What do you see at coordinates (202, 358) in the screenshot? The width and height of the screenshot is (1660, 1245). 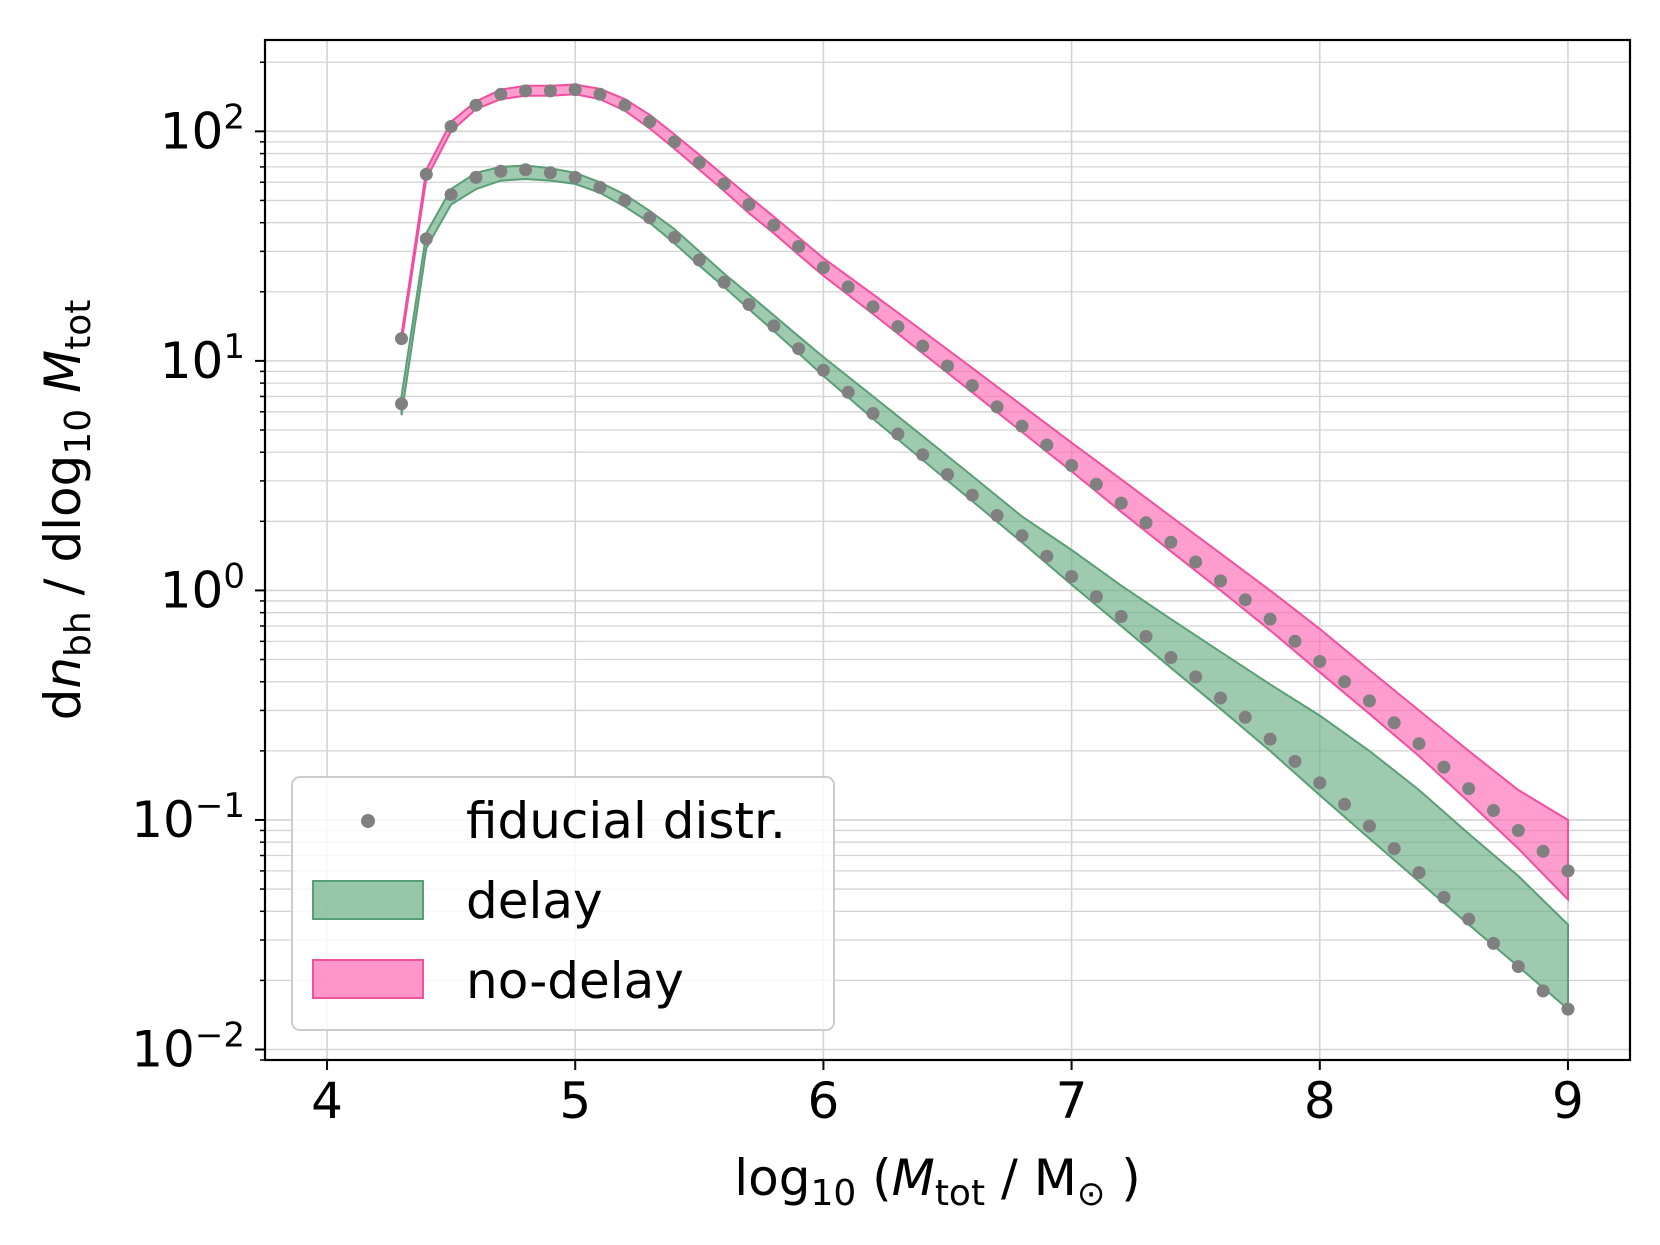 I see `y-tick-label: 10¹` at bounding box center [202, 358].